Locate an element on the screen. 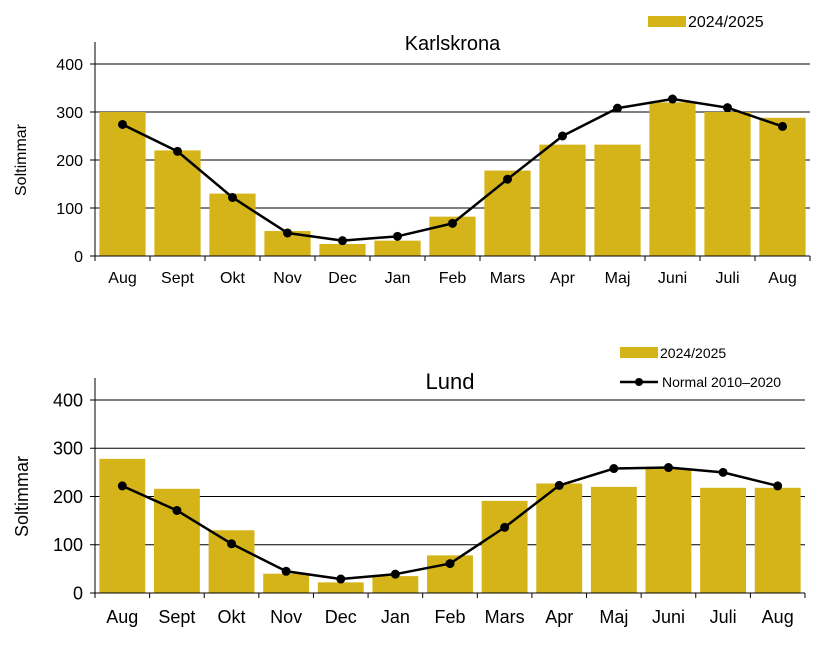  chart-title: Lund is located at coordinates (450, 381).